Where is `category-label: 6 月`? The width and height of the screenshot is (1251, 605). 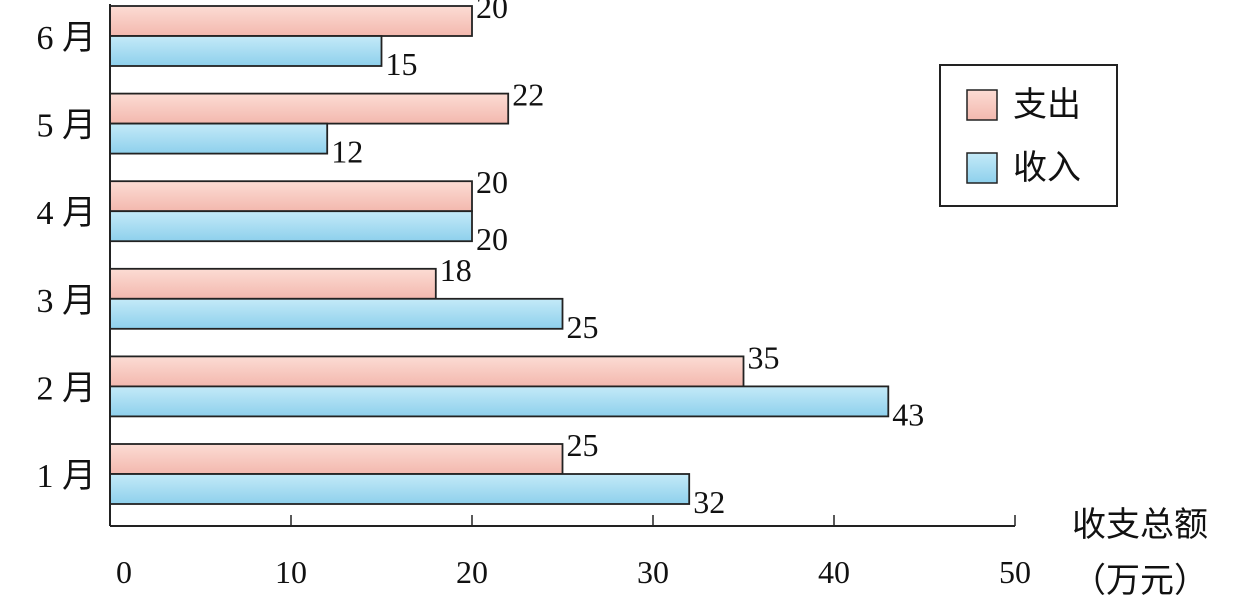
category-label: 6 月 is located at coordinates (67, 38).